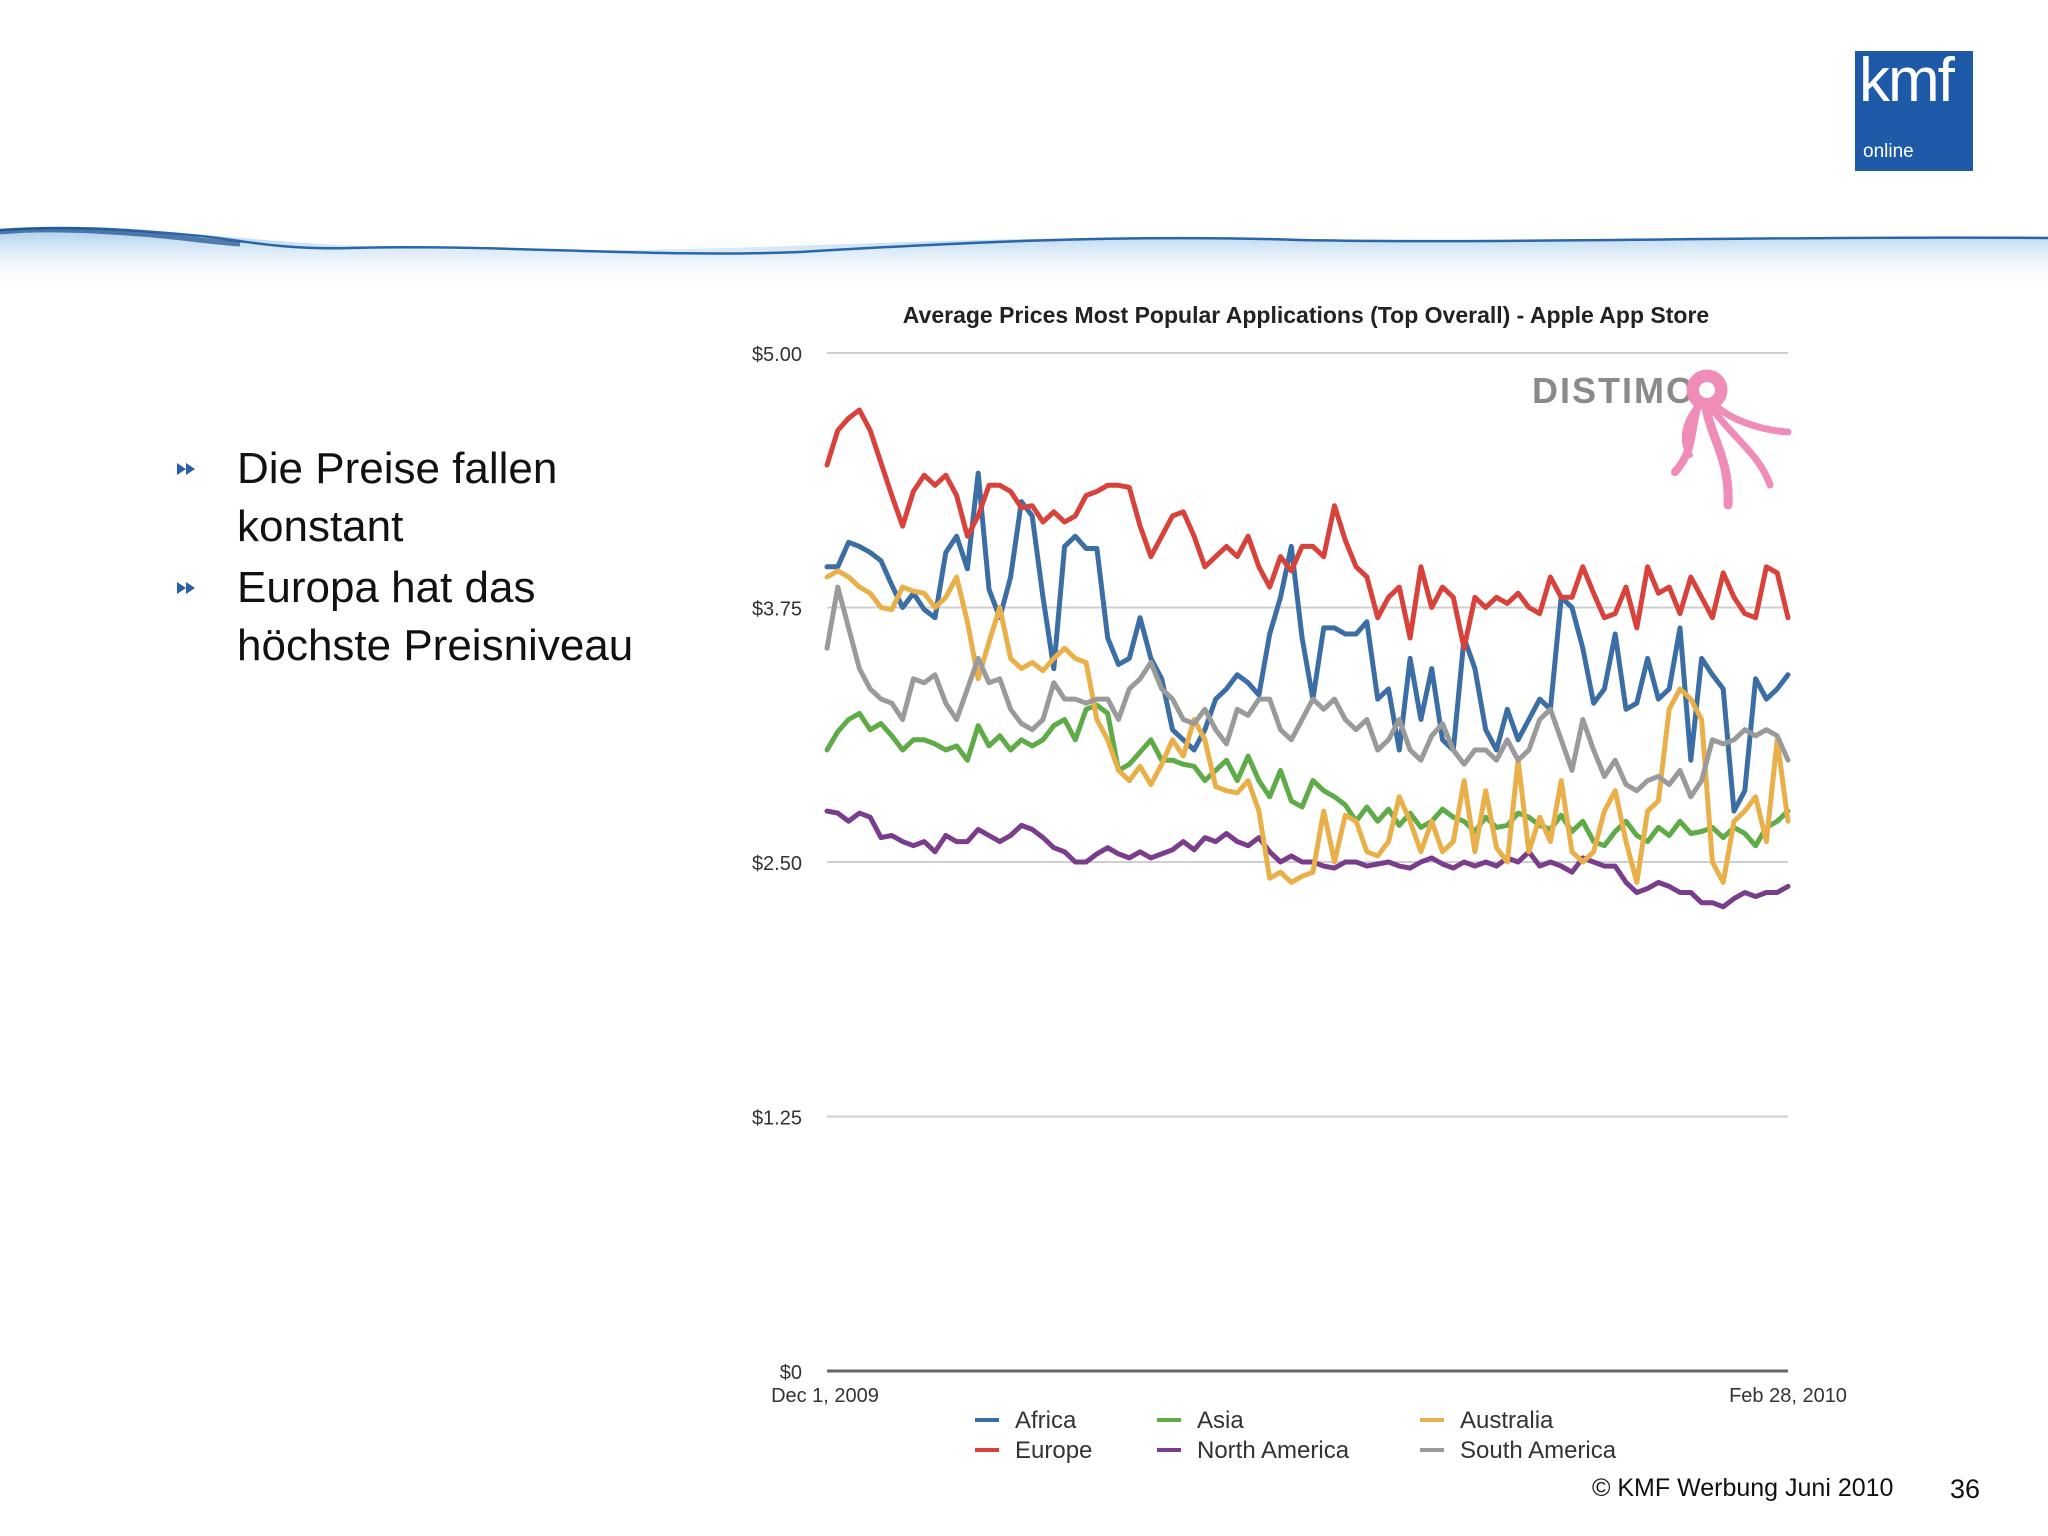 The width and height of the screenshot is (2048, 1536). I want to click on series-line-south-america, so click(1307, 692).